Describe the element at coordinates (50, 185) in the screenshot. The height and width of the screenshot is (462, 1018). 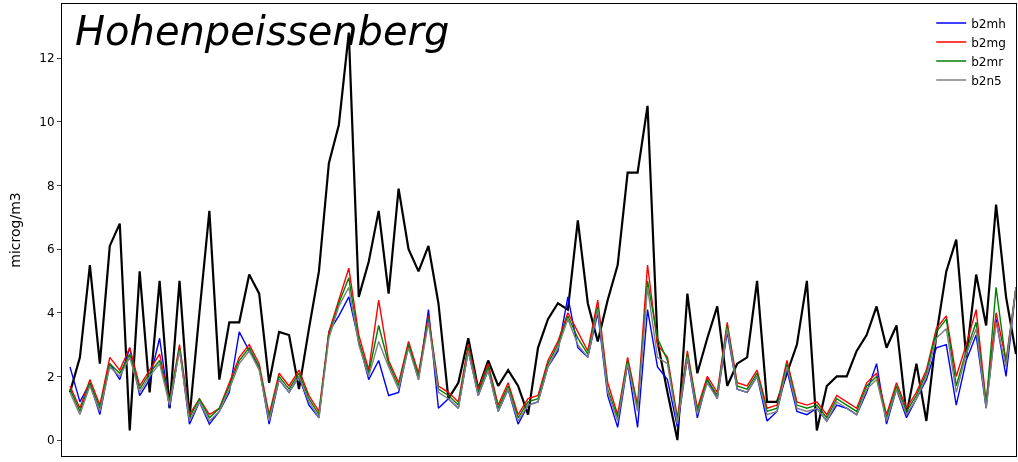
I see `y-tick-label: 8` at that location.